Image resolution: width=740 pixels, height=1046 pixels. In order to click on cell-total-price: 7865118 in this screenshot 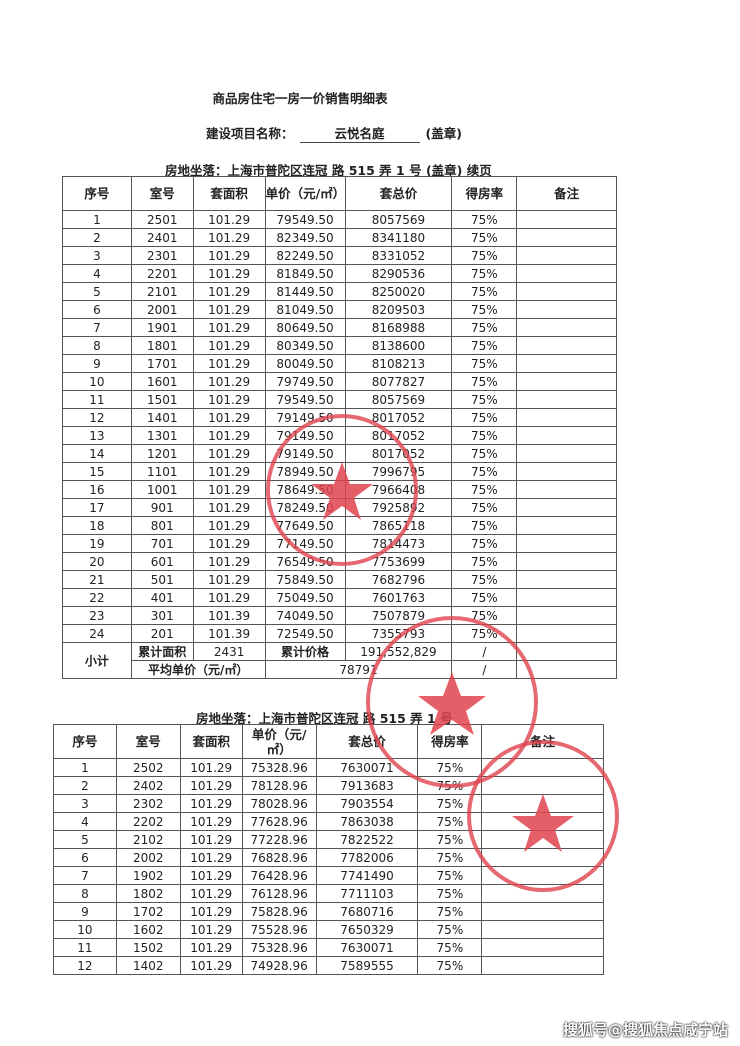, I will do `click(398, 525)`.